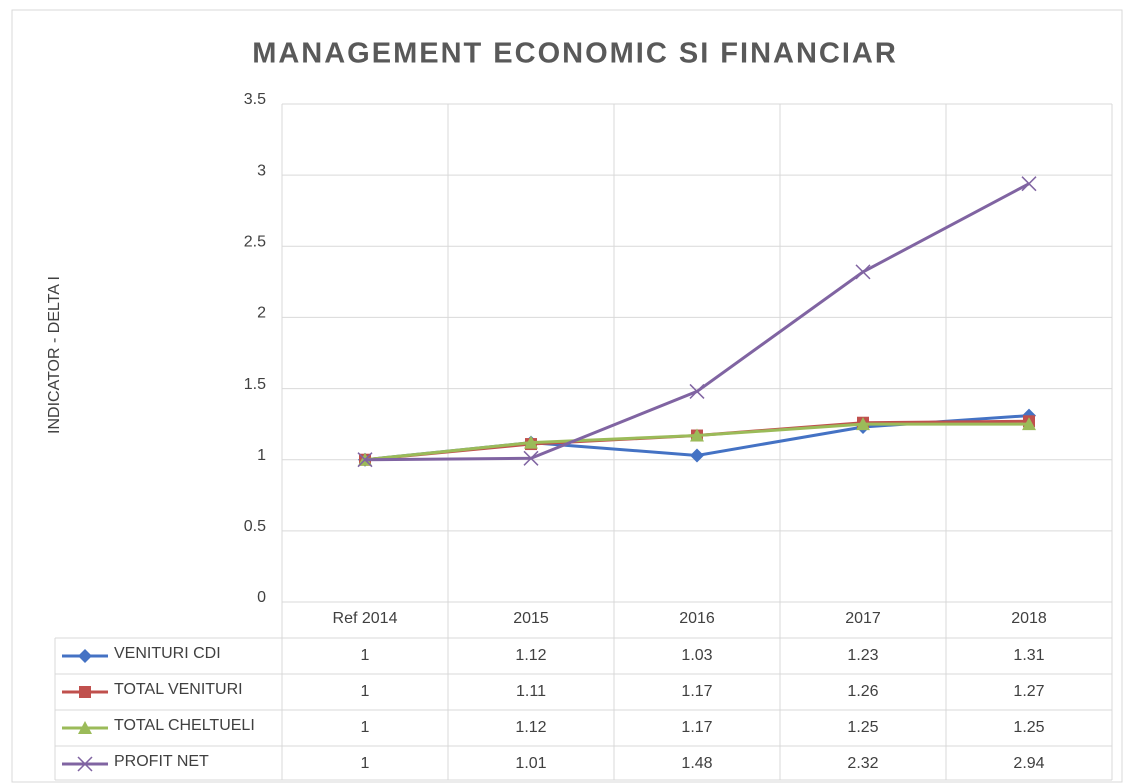 The width and height of the screenshot is (1124, 784). I want to click on y-tick-label: 1, so click(261, 455).